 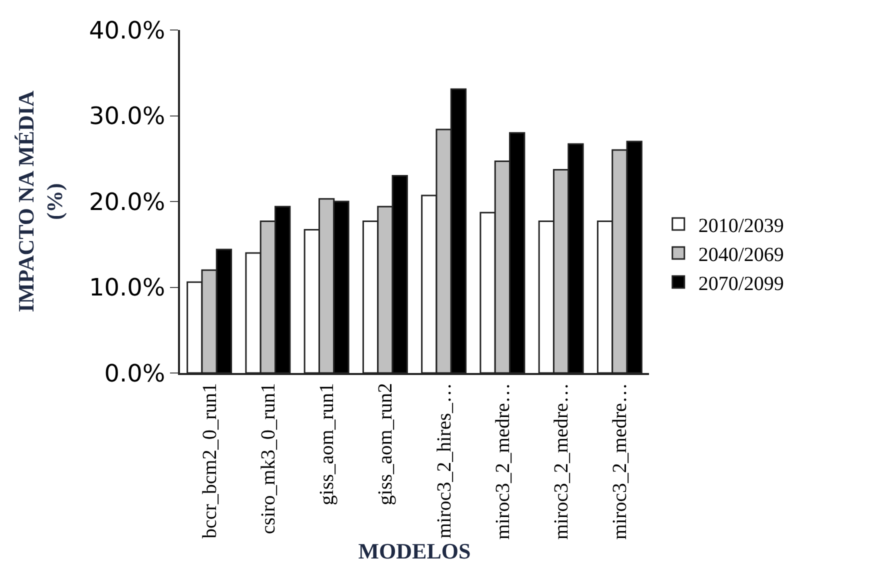 I want to click on y-tick-label: 30.0%, so click(x=127, y=116).